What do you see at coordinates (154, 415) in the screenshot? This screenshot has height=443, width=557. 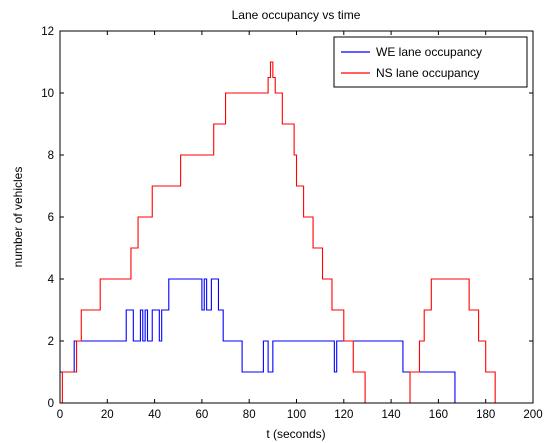 I see `x-tick-label: 40` at bounding box center [154, 415].